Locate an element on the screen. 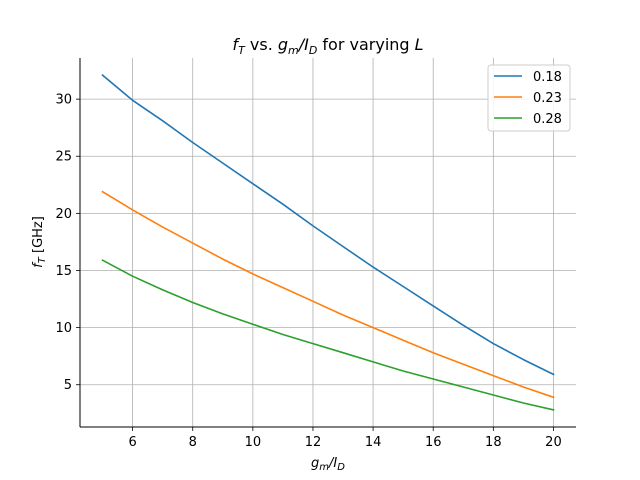  legend: 0.18 0.23 0.28 is located at coordinates (529, 98).